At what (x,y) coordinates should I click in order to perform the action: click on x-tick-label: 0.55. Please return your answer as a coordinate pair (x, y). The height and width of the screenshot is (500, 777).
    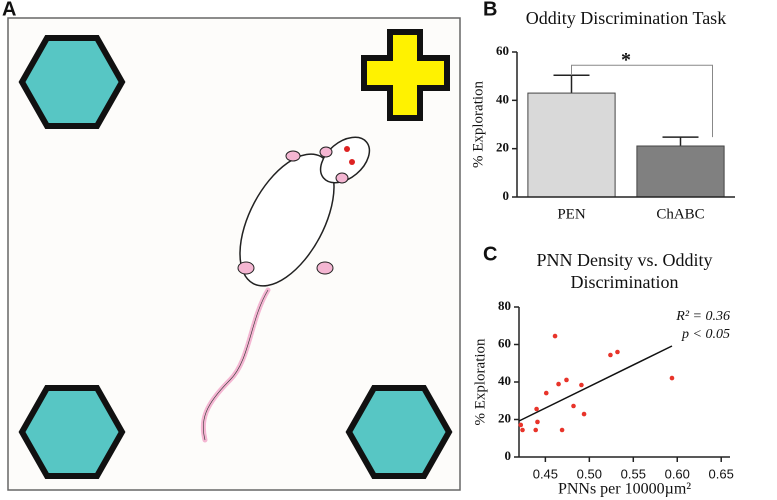
    Looking at the image, I should click on (633, 473).